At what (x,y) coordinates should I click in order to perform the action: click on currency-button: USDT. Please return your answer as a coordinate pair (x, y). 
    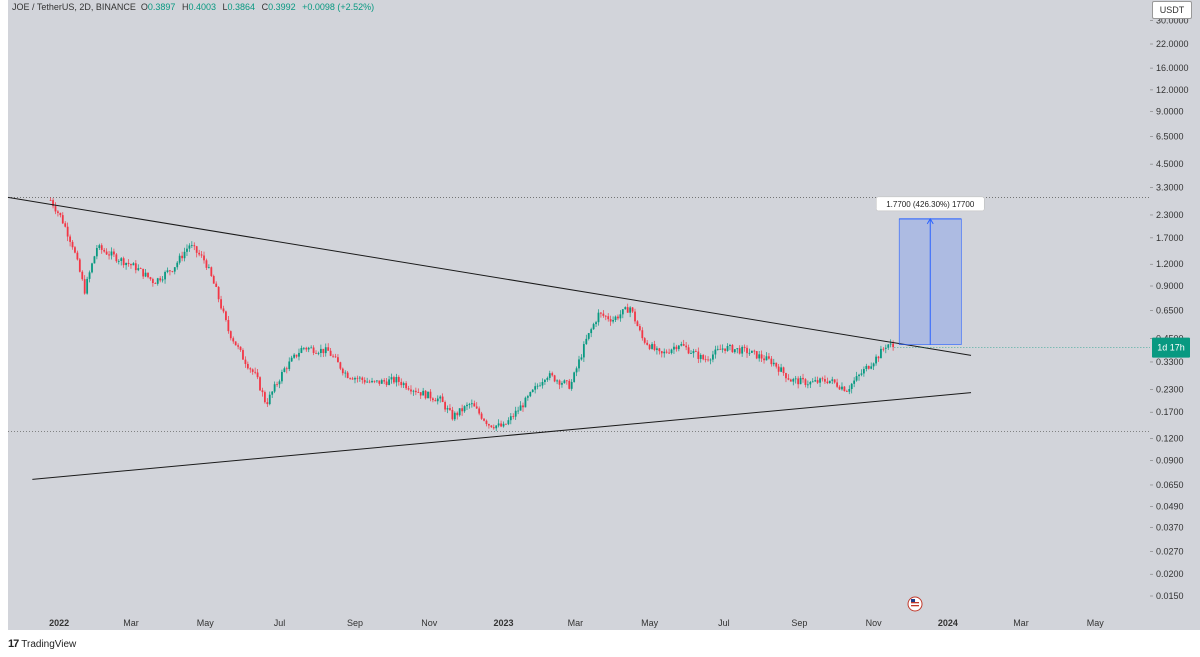
    Looking at the image, I should click on (1172, 10).